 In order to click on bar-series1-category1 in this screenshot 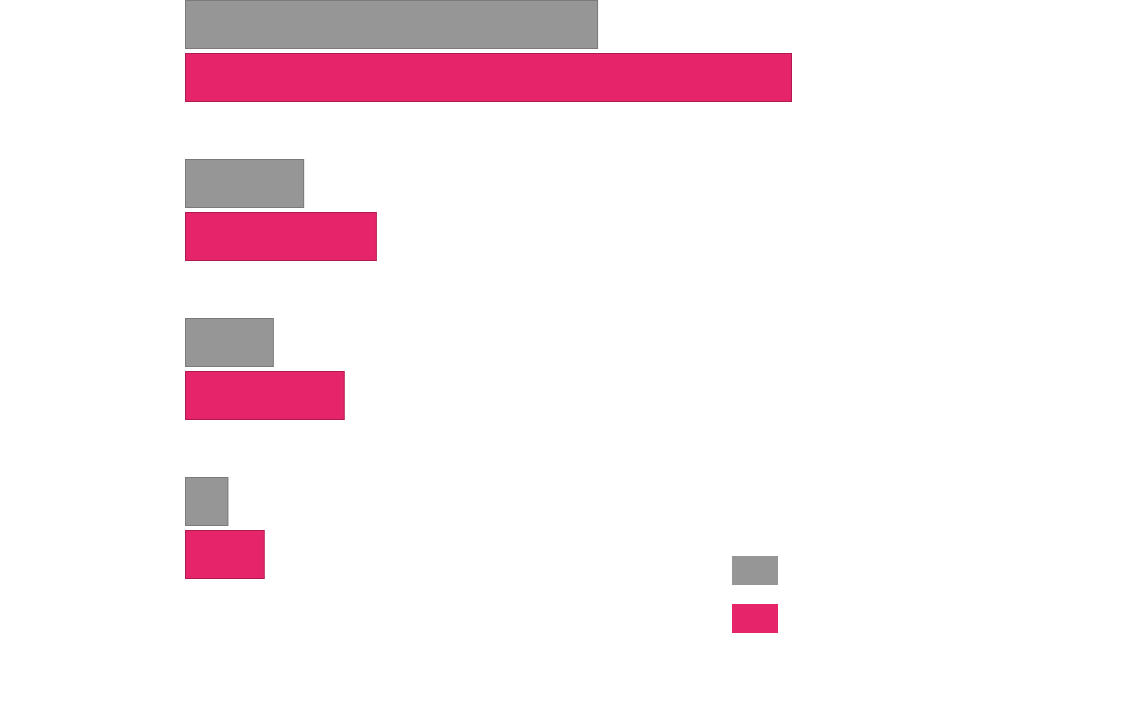, I will do `click(392, 24)`.